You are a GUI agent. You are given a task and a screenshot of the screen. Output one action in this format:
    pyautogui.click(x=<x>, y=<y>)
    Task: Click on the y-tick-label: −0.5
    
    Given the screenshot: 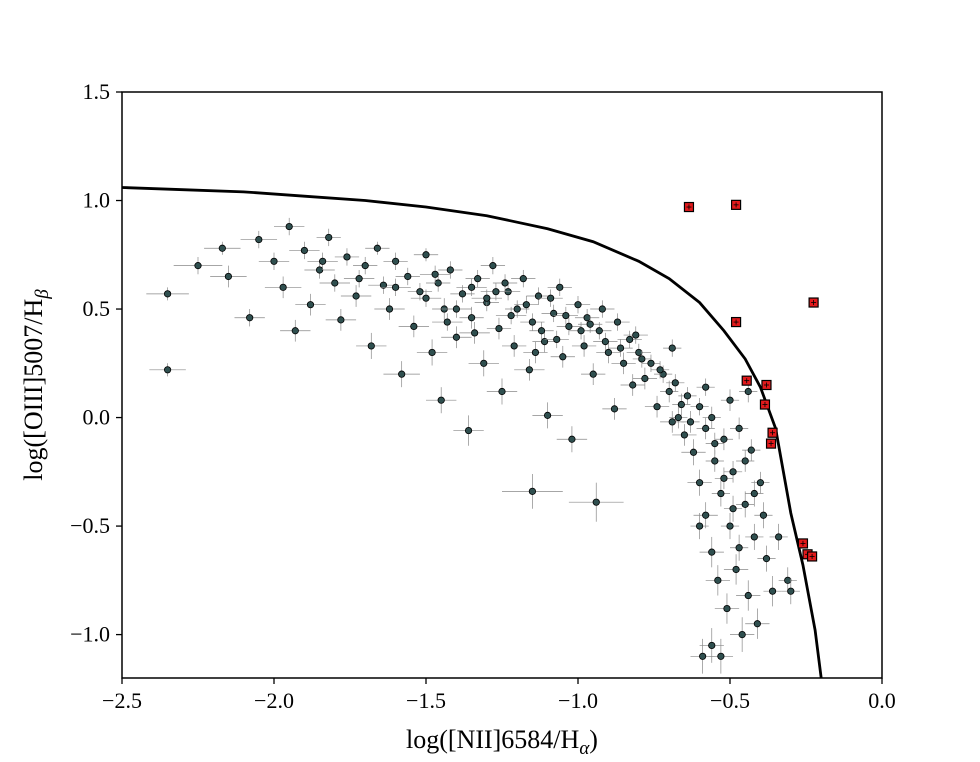 What is the action you would take?
    pyautogui.click(x=90, y=525)
    